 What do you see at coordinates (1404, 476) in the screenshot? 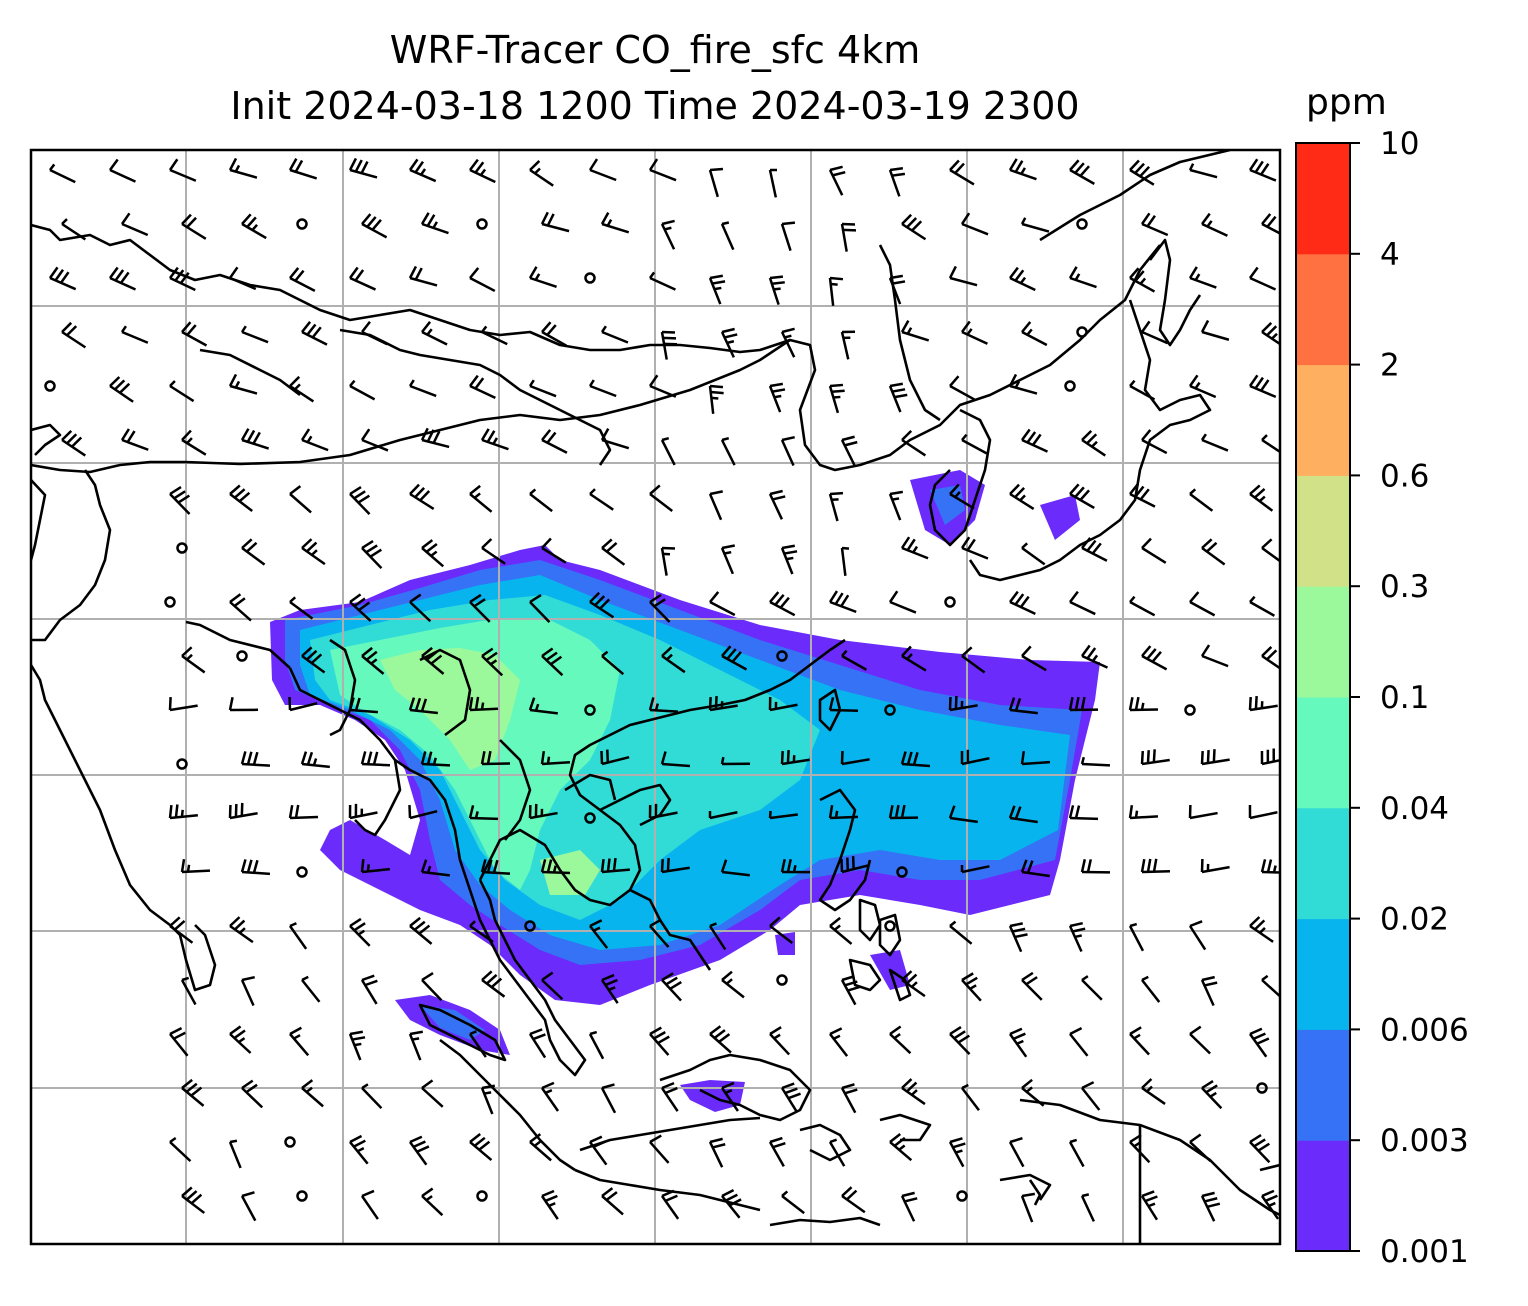
I see `colorbar-tick-label: 0.6` at bounding box center [1404, 476].